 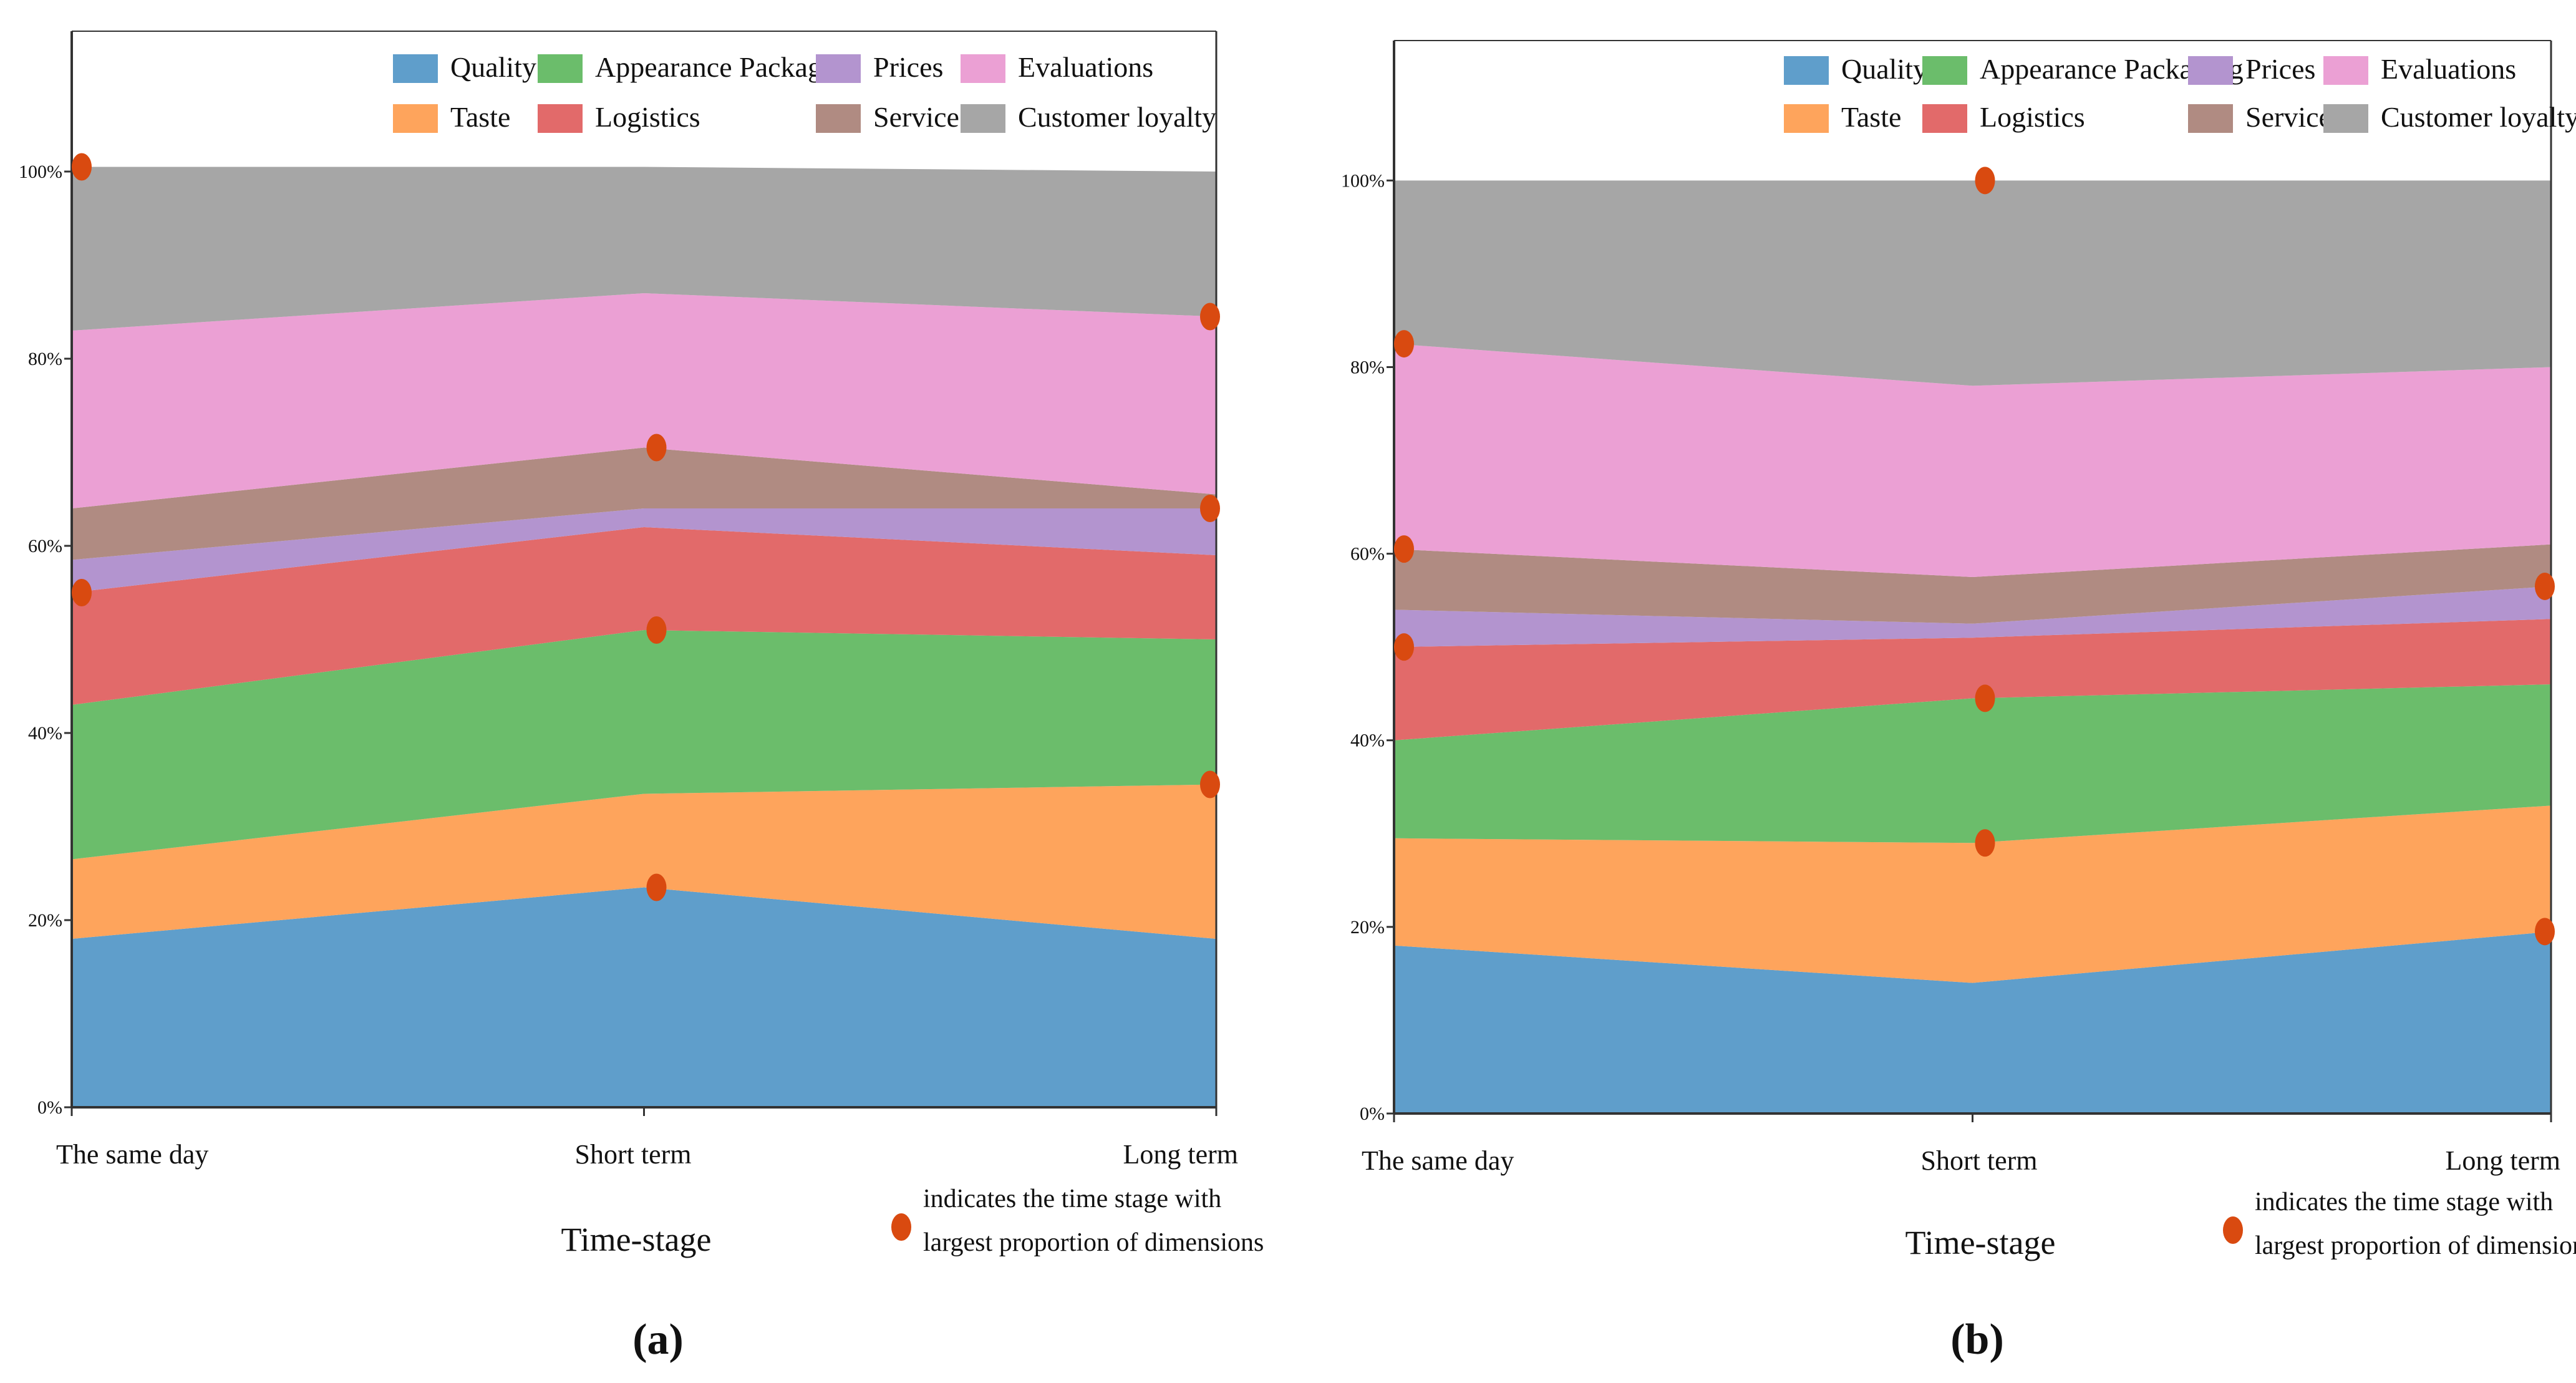 I want to click on panel-label-a: (a), so click(x=658, y=1340).